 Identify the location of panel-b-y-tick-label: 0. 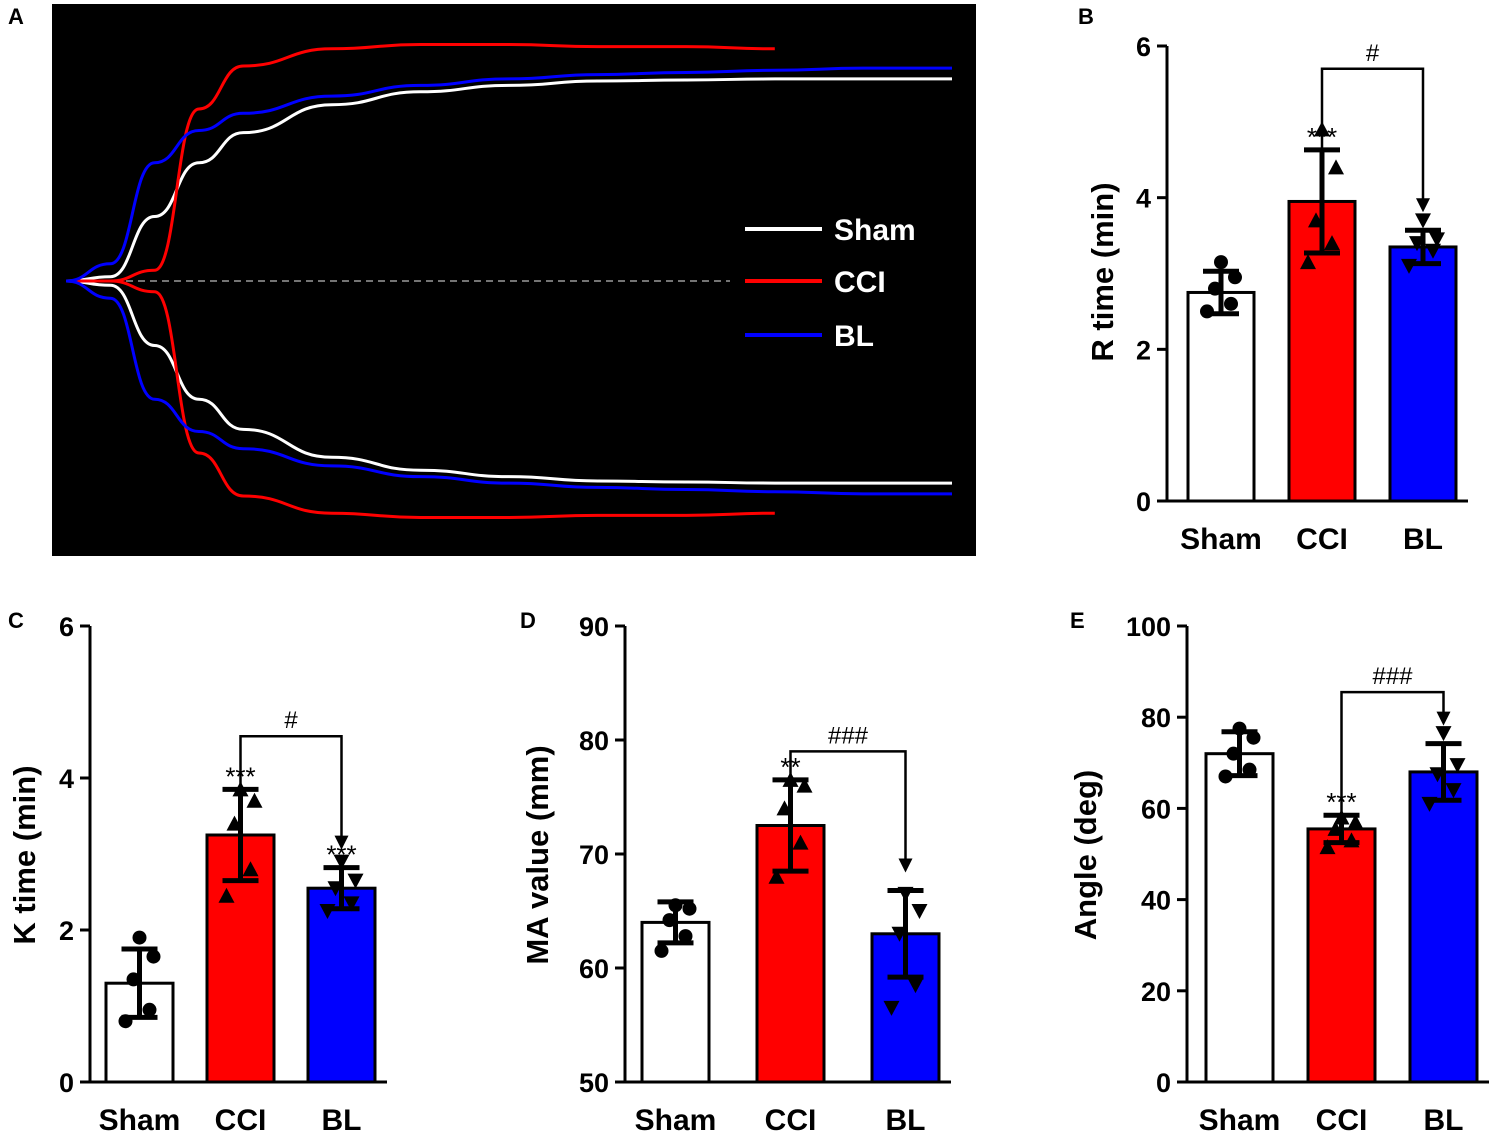
(1143, 502).